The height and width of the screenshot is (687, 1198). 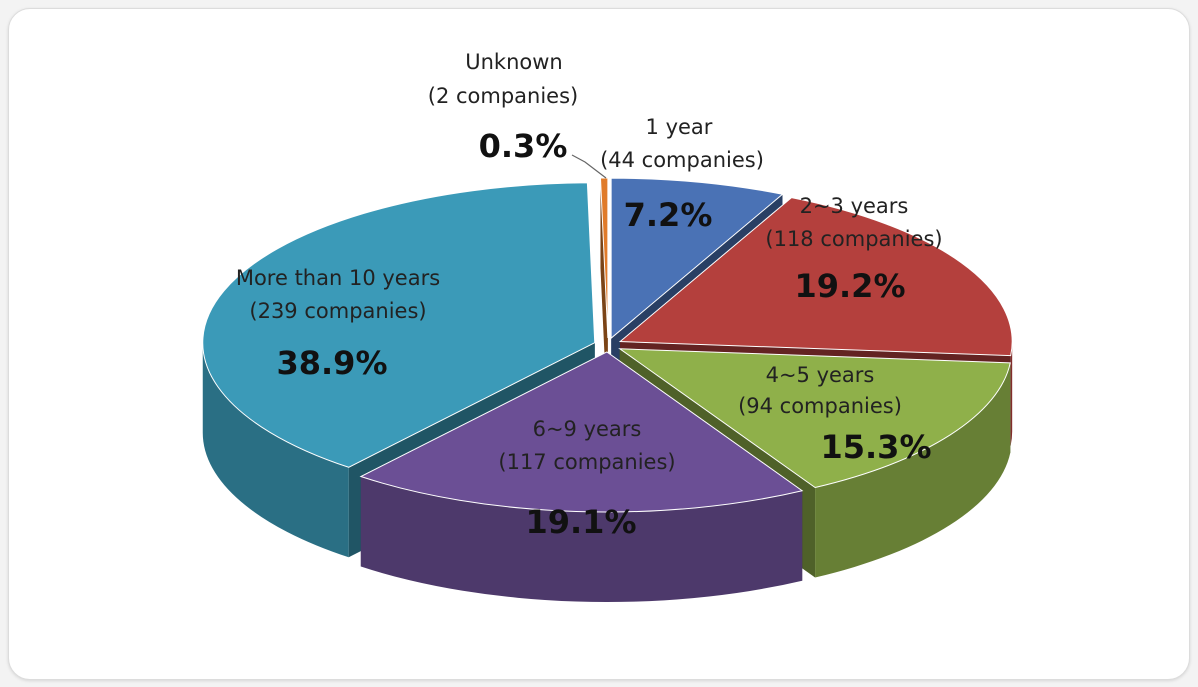 I want to click on slice-percent-unknown: 0.3%, so click(x=523, y=146).